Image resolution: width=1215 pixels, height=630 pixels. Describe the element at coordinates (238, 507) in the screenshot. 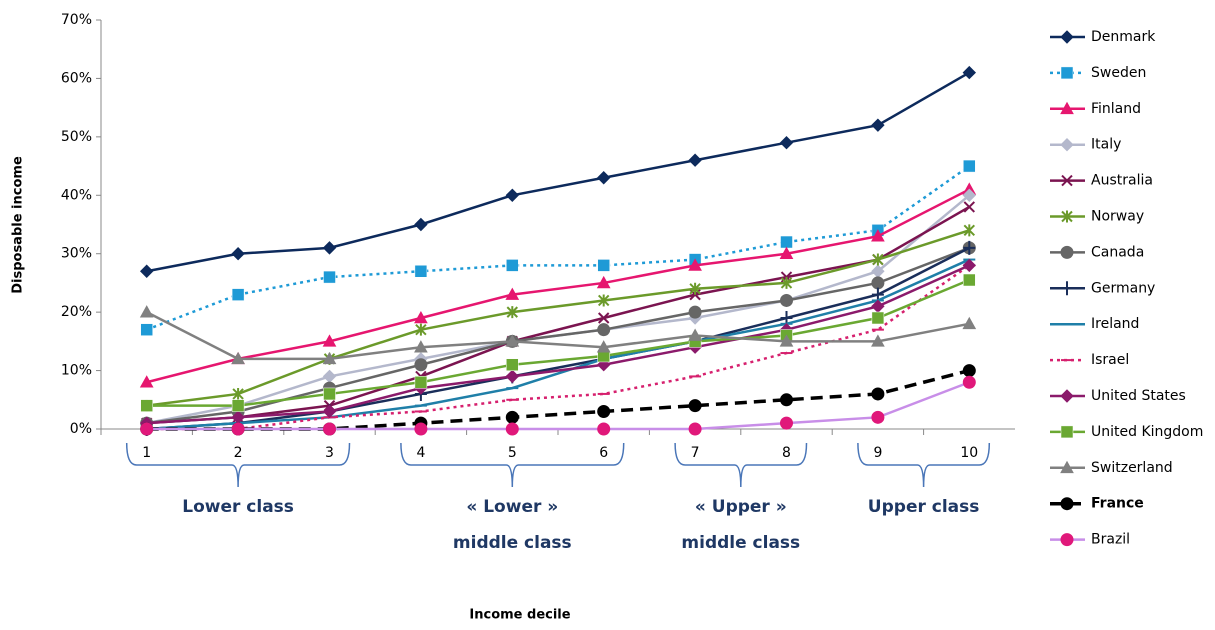

I see `group-label: Lower class` at that location.